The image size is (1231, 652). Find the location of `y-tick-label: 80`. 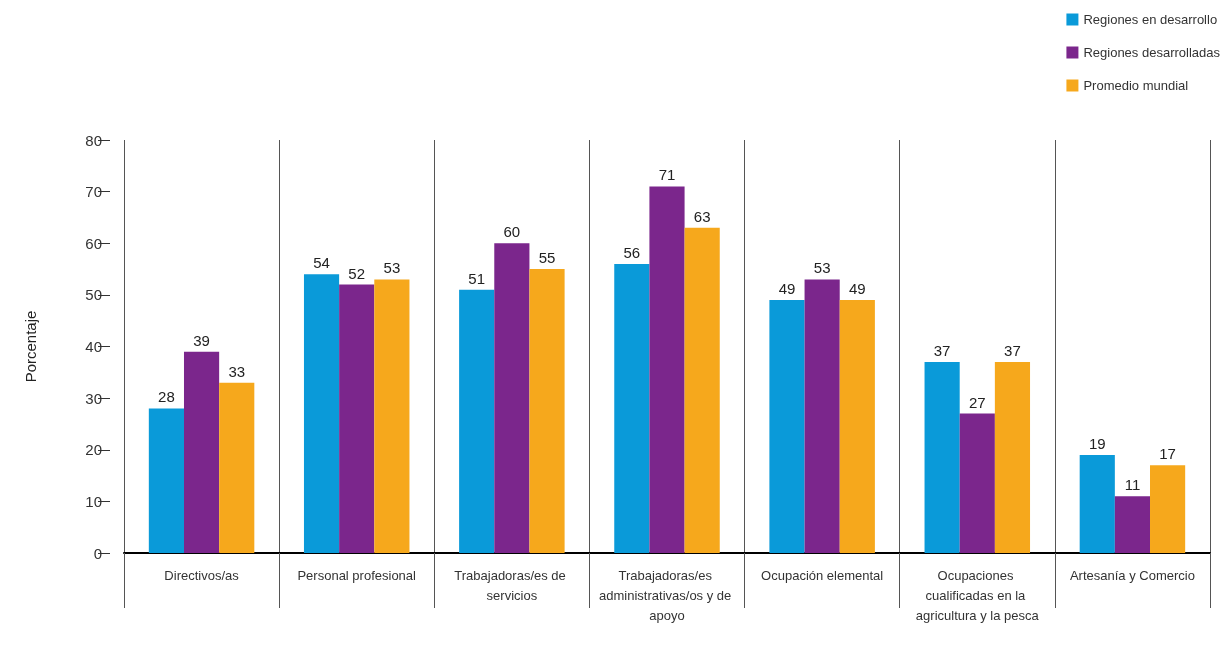

y-tick-label: 80 is located at coordinates (93, 140).